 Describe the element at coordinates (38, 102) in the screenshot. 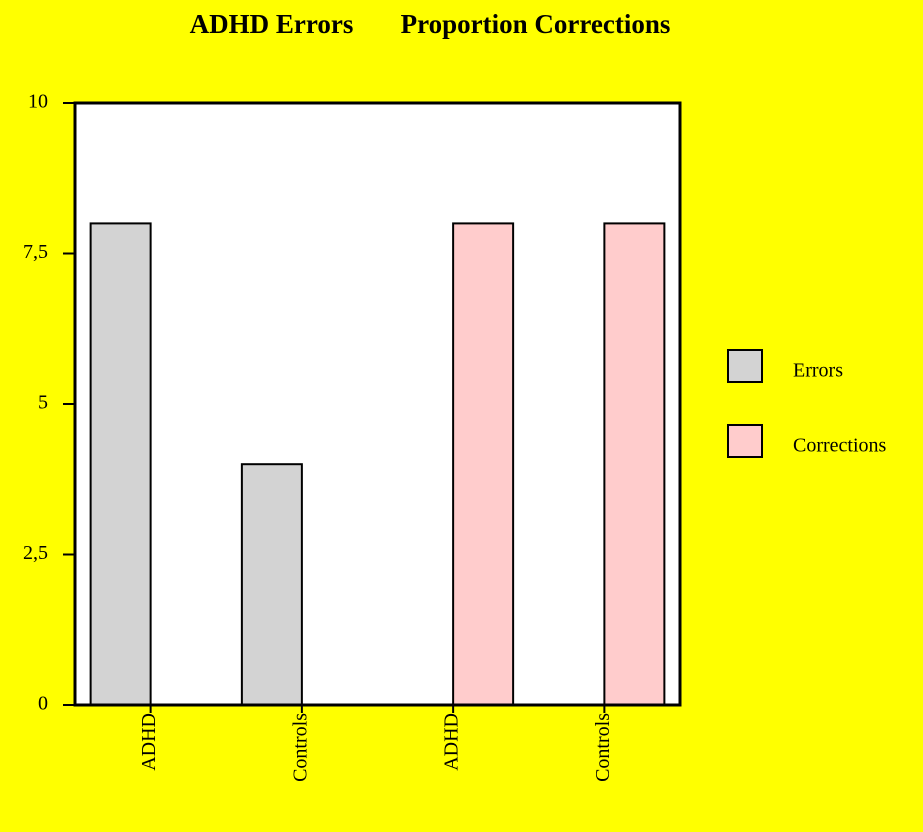

I see `y-tick-label: 10` at that location.